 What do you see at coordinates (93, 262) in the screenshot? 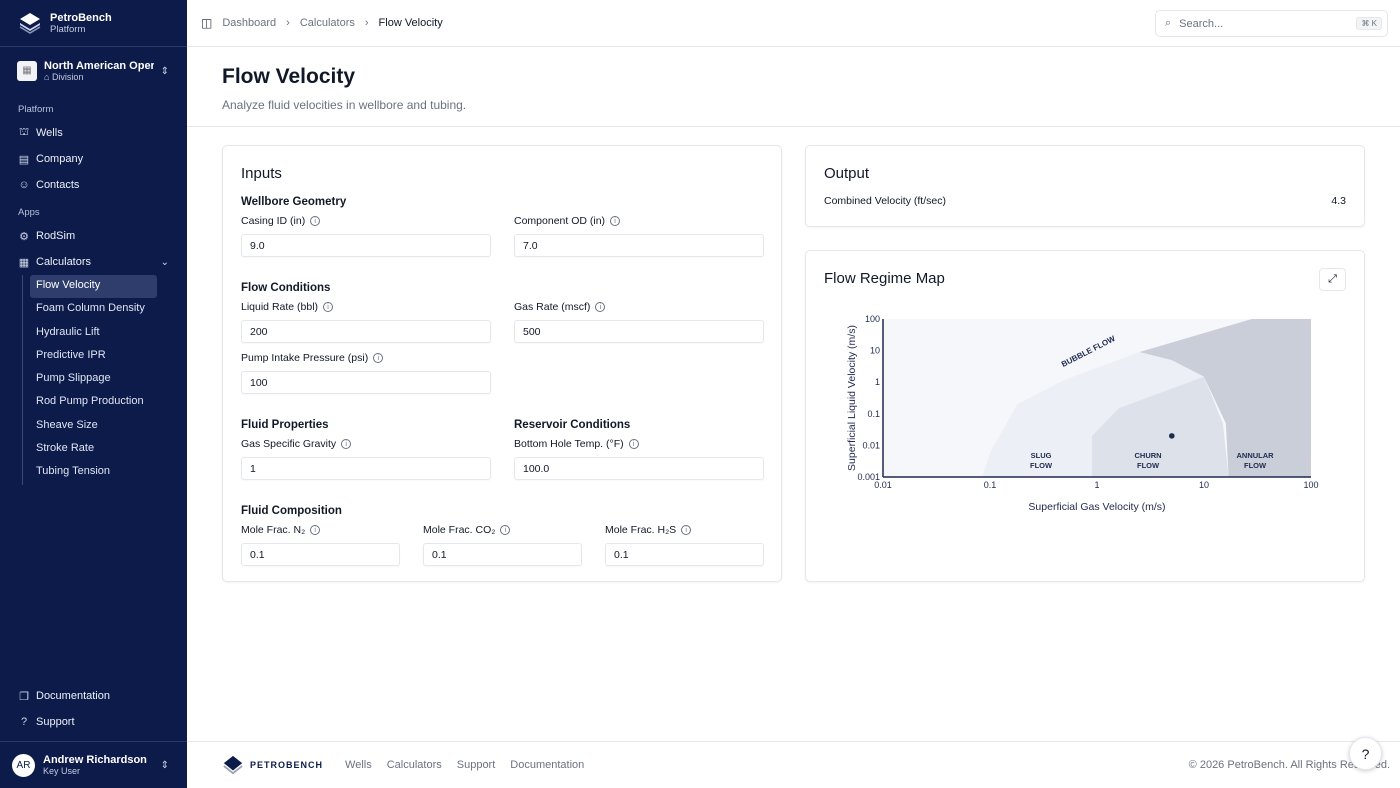
I see `sidebar-item-calculators: ▦ Calculators ⌄` at bounding box center [93, 262].